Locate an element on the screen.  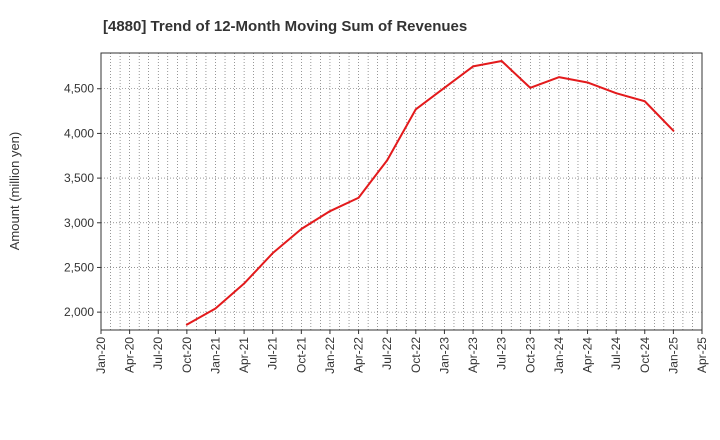
y-tick-label: 3,000 is located at coordinates (79, 223).